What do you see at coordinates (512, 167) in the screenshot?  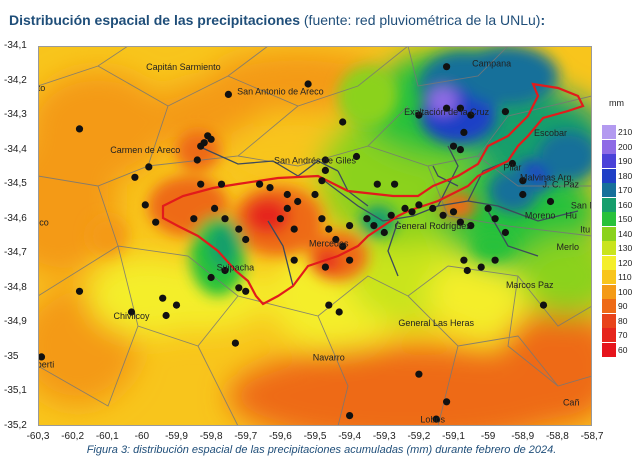 I see `place-label: Pilar` at bounding box center [512, 167].